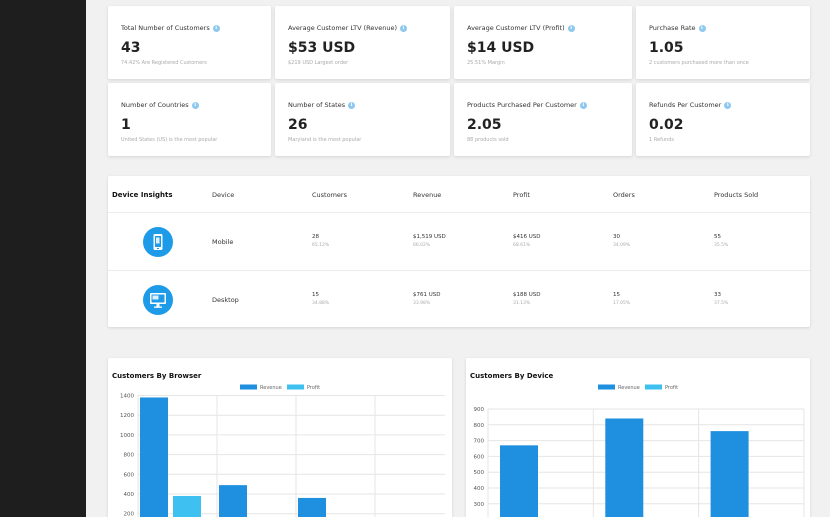 The image size is (830, 517). I want to click on table-title: Device Insights, so click(142, 195).